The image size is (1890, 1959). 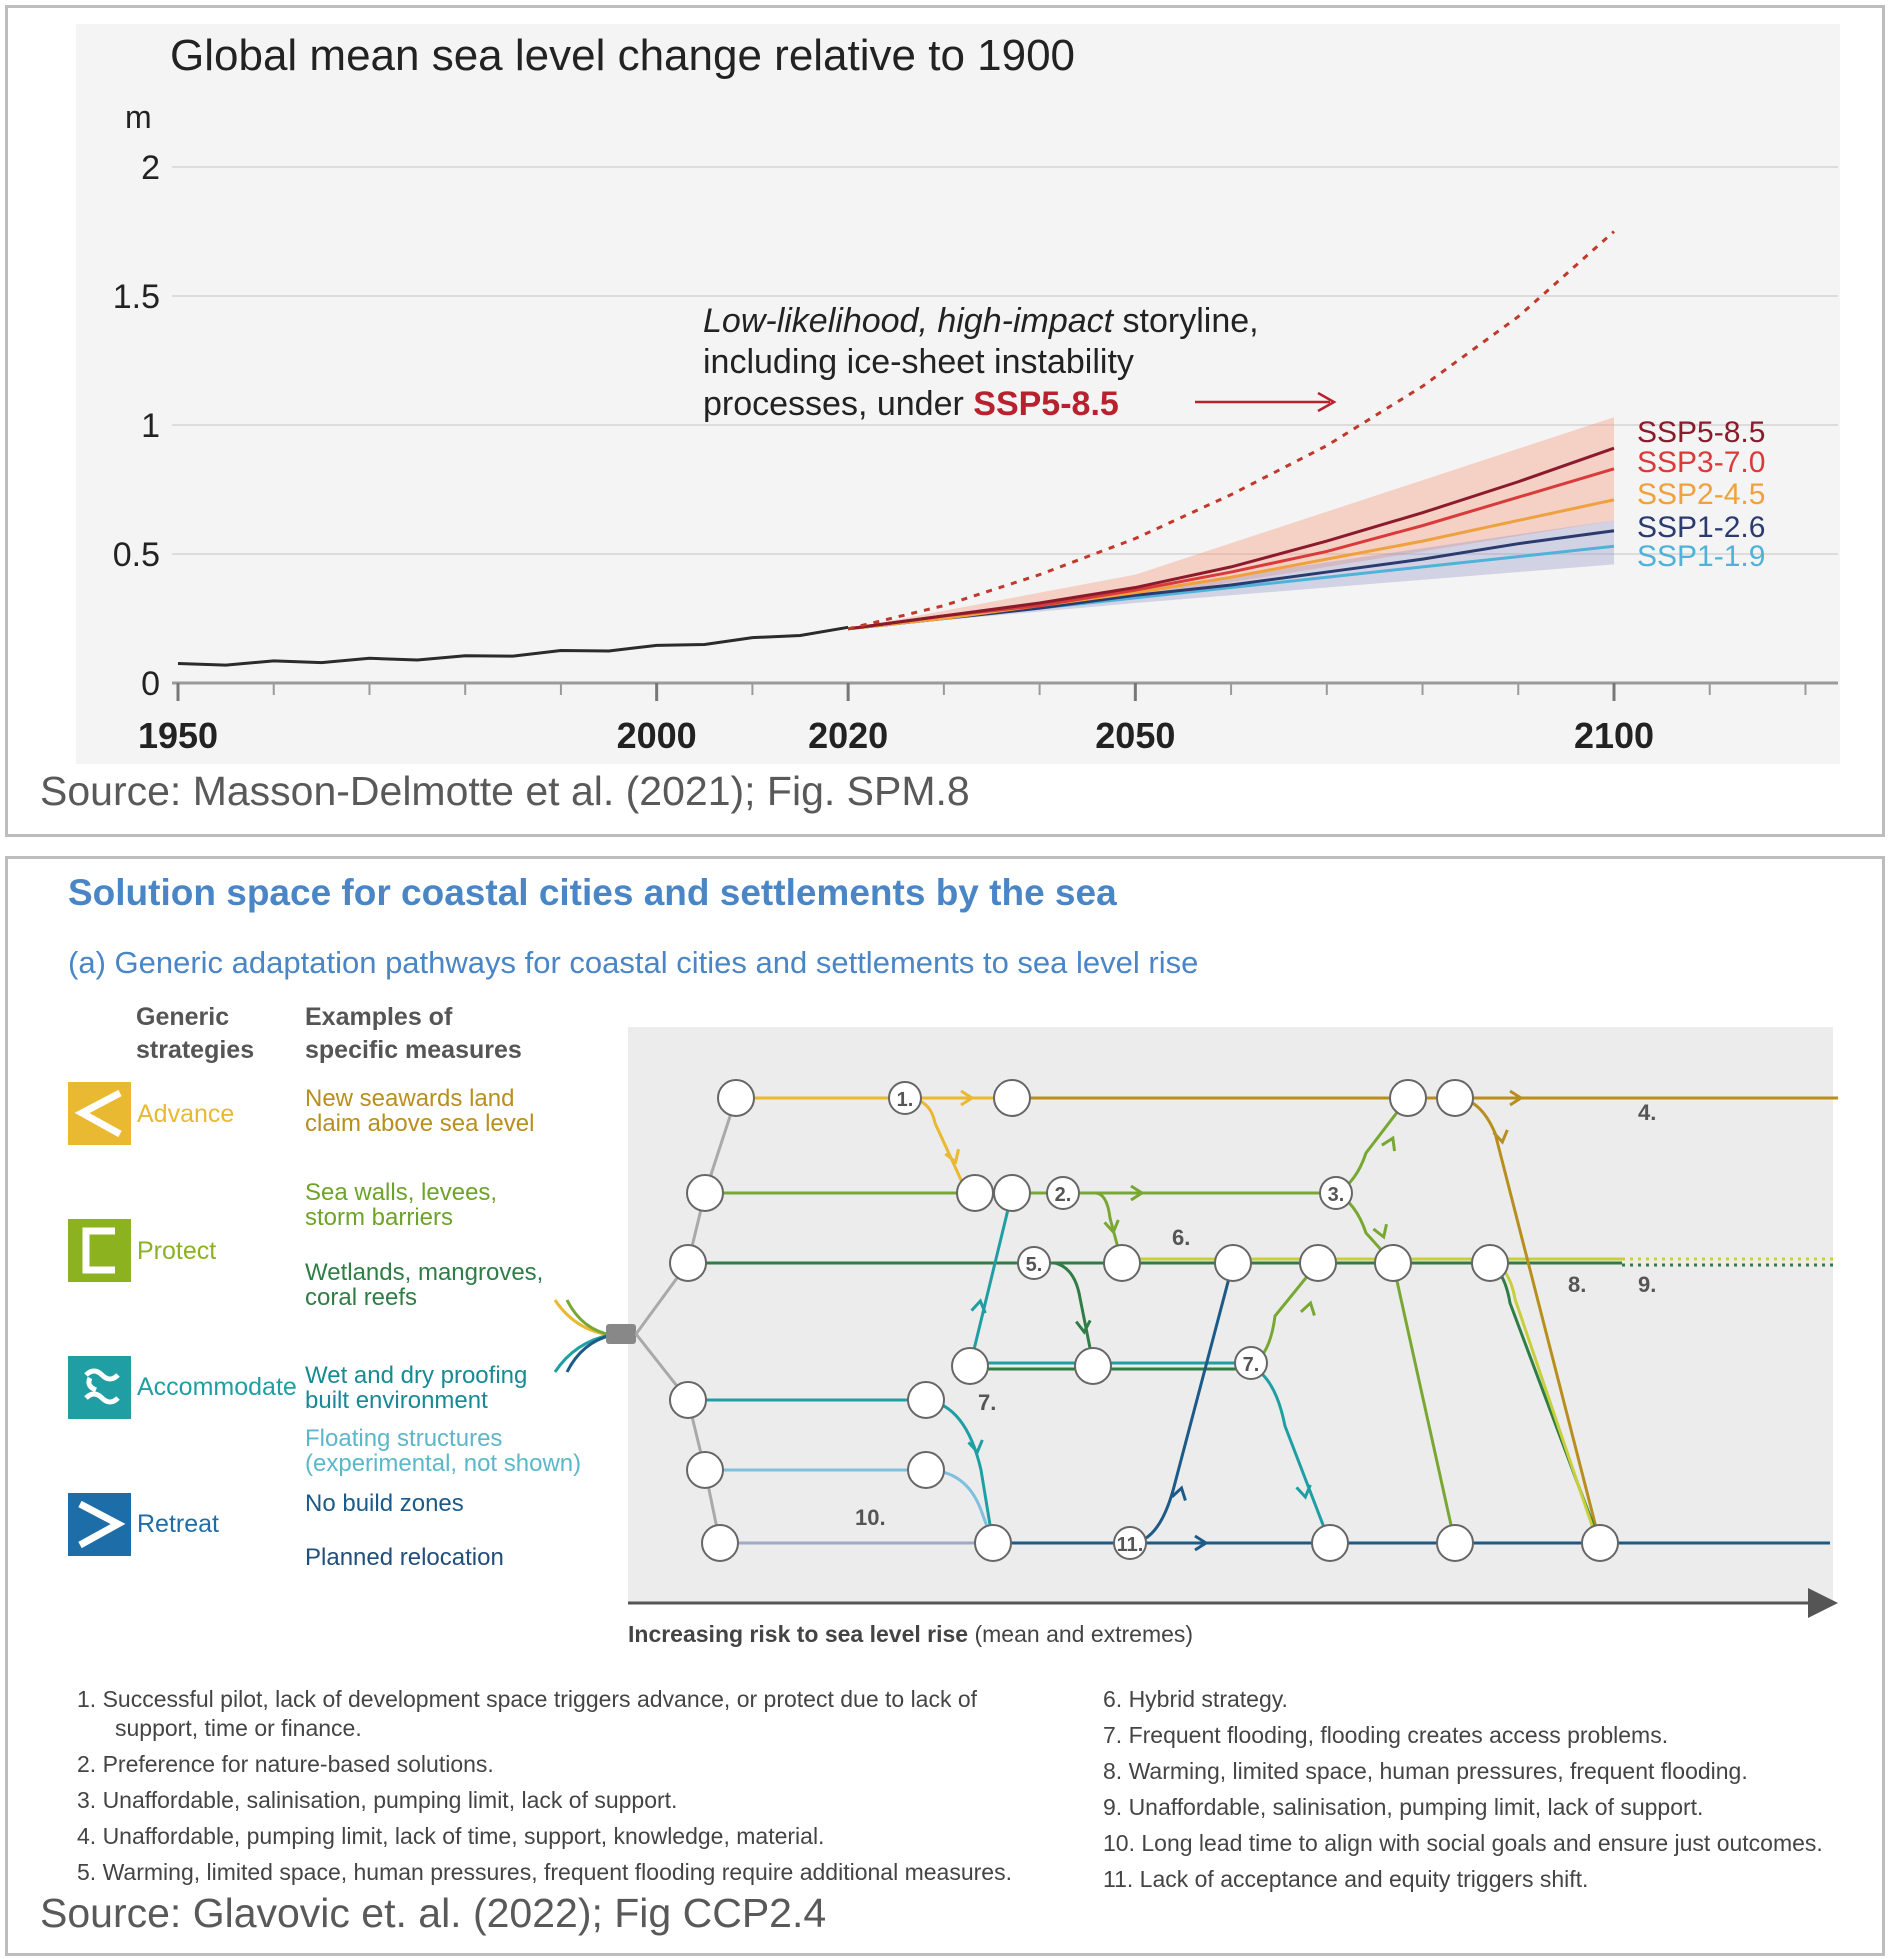 What do you see at coordinates (686, 1216) in the screenshot?
I see `branch-spine-line` at bounding box center [686, 1216].